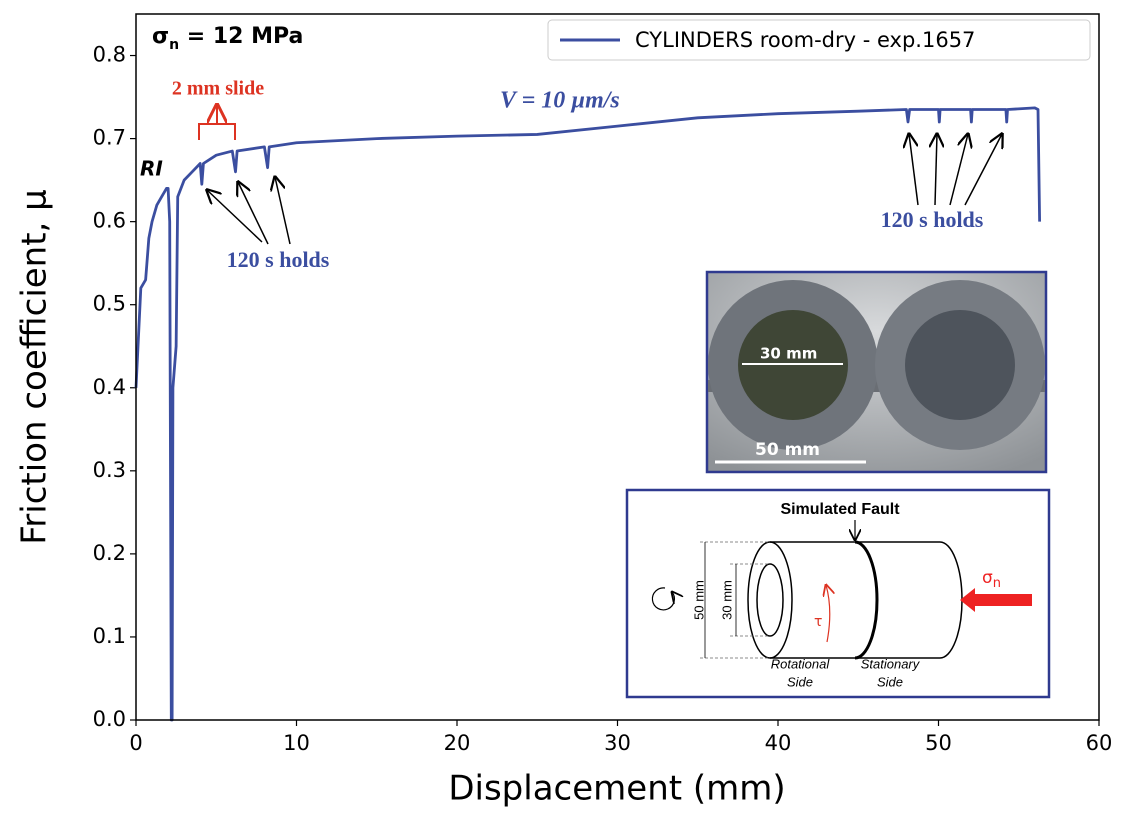  What do you see at coordinates (778, 743) in the screenshot?
I see `x-tick-label: 40` at bounding box center [778, 743].